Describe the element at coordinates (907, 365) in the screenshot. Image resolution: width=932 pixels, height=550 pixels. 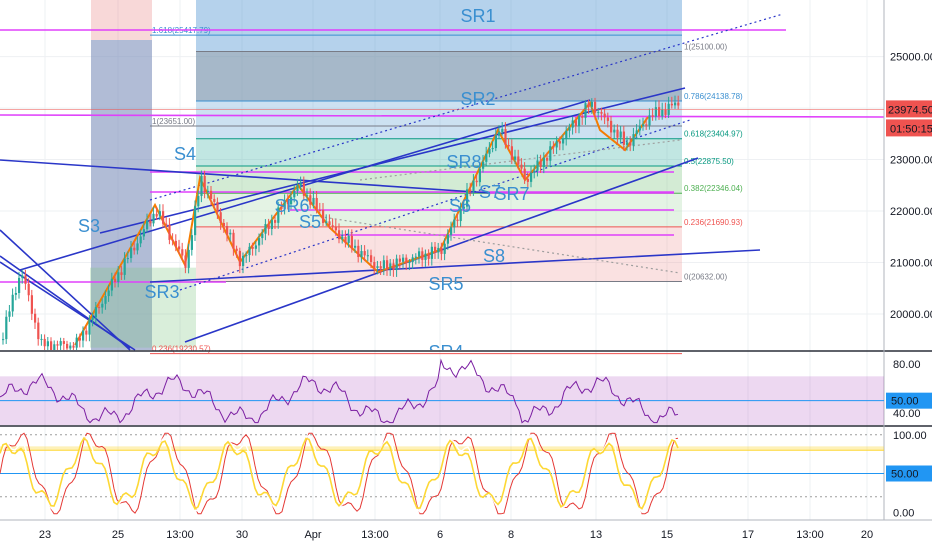
I see `rsi-tick-label: 80.00` at that location.